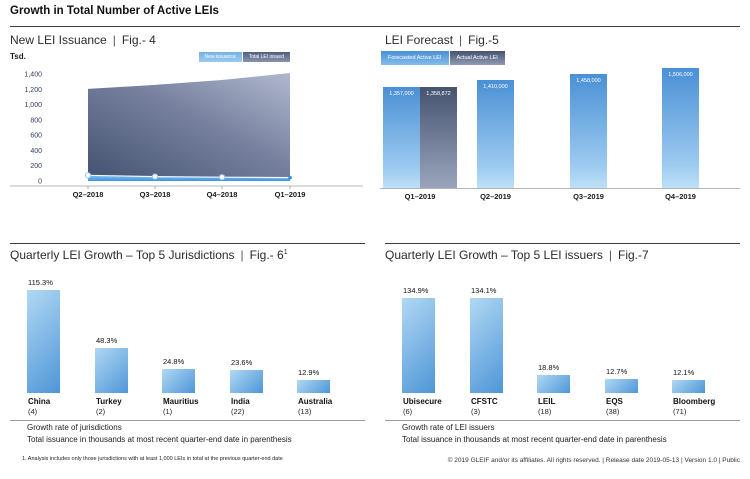 This screenshot has width=750, height=479. I want to click on bar-value-label: 1,357,000, so click(401, 94).